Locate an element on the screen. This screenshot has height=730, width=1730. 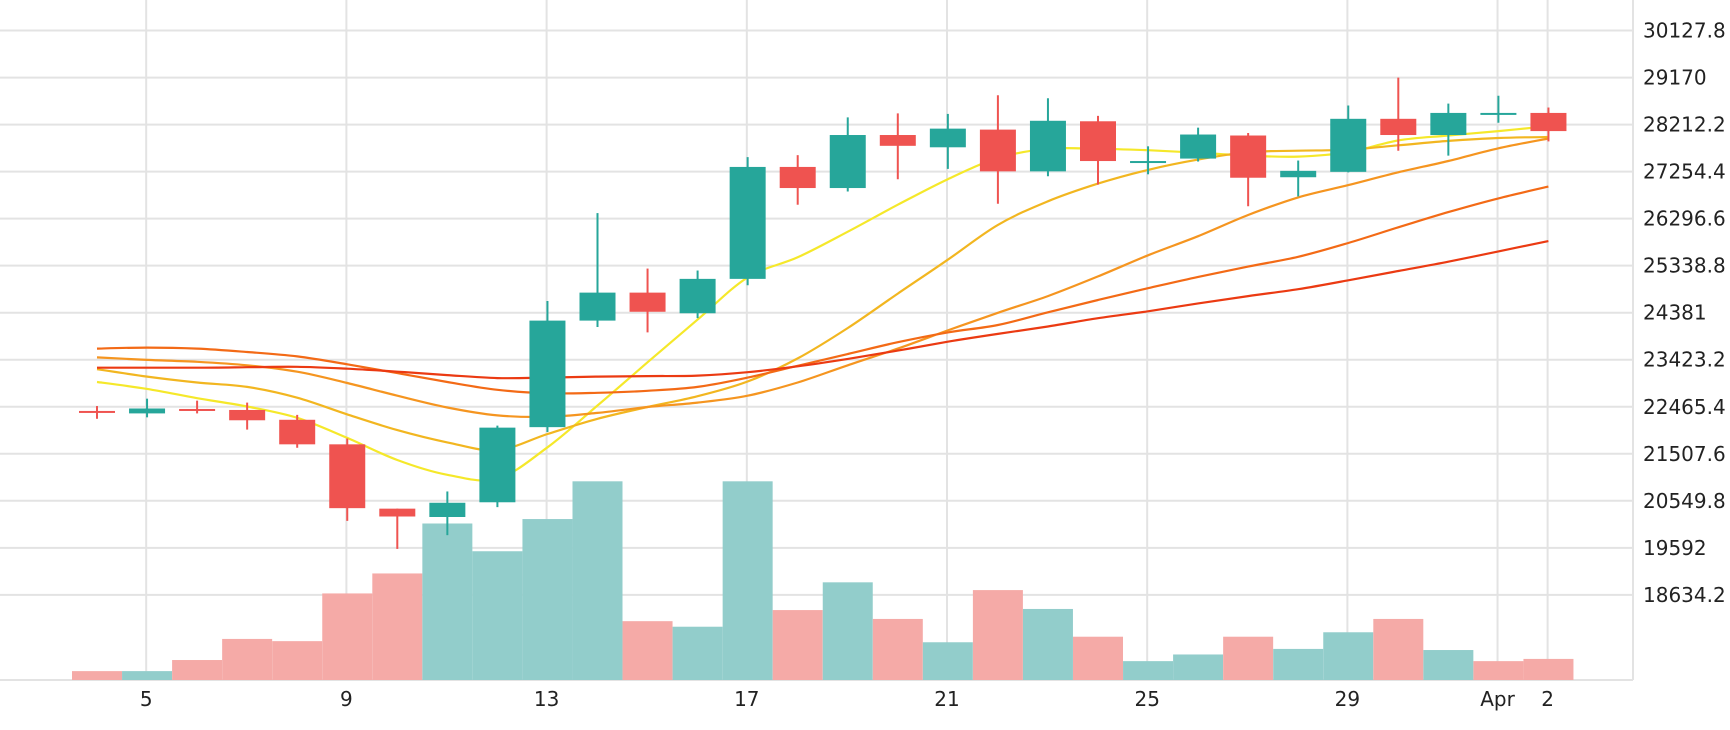
y-tick-label: 18634.2 is located at coordinates (1684, 595).